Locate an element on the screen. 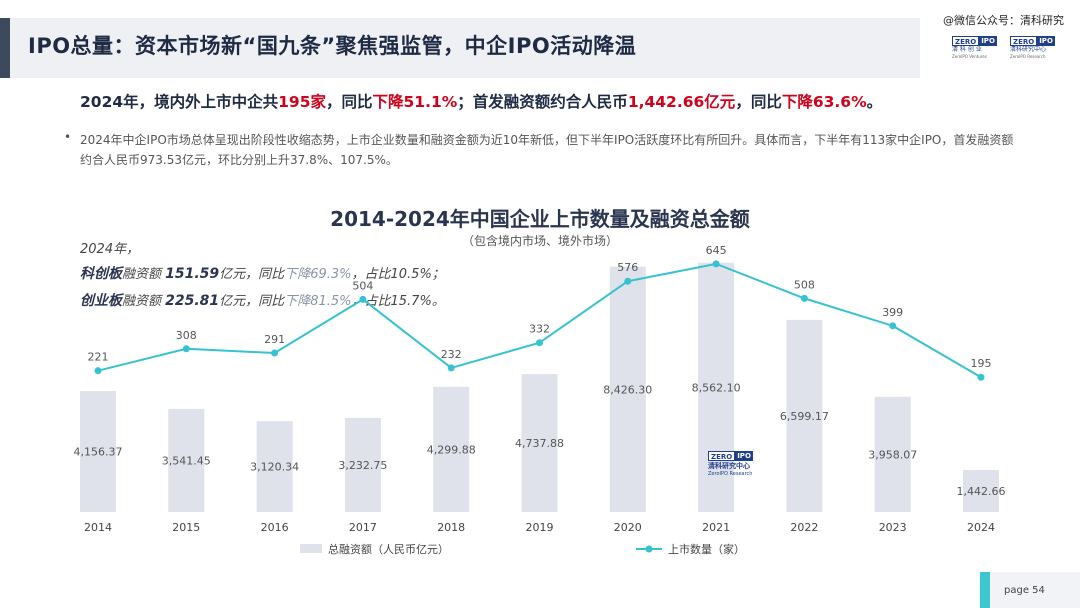  bar-label-2014: 4,156.37 is located at coordinates (98, 452).